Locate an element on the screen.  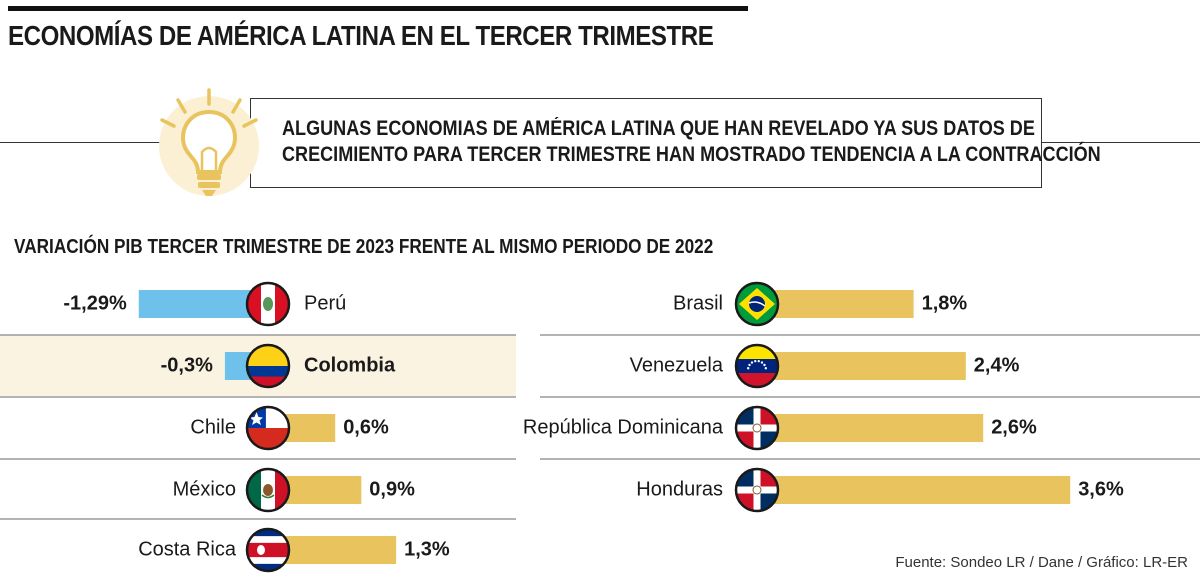
peru-flag-icon is located at coordinates (268, 304).